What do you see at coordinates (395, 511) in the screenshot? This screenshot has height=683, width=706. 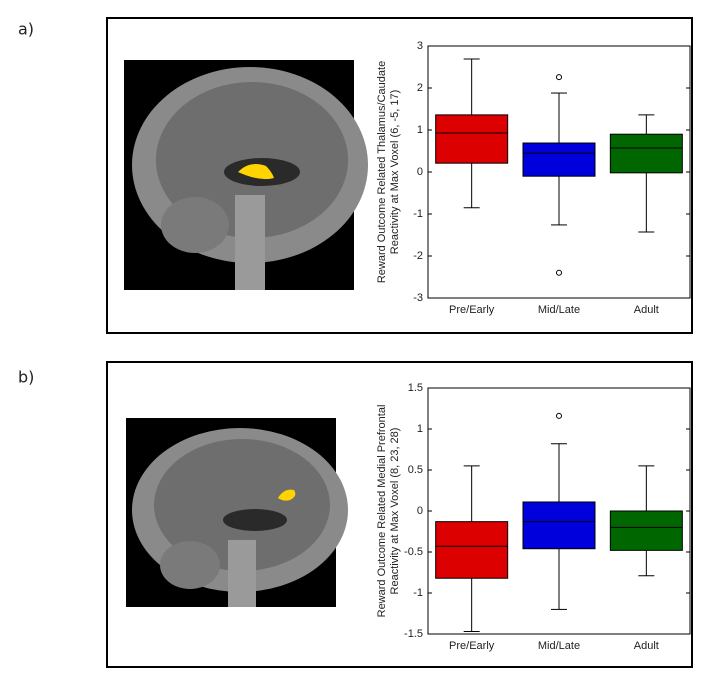 I see `y-axis-label: Reactivity at Max Voxel (8, 23, 28)` at bounding box center [395, 511].